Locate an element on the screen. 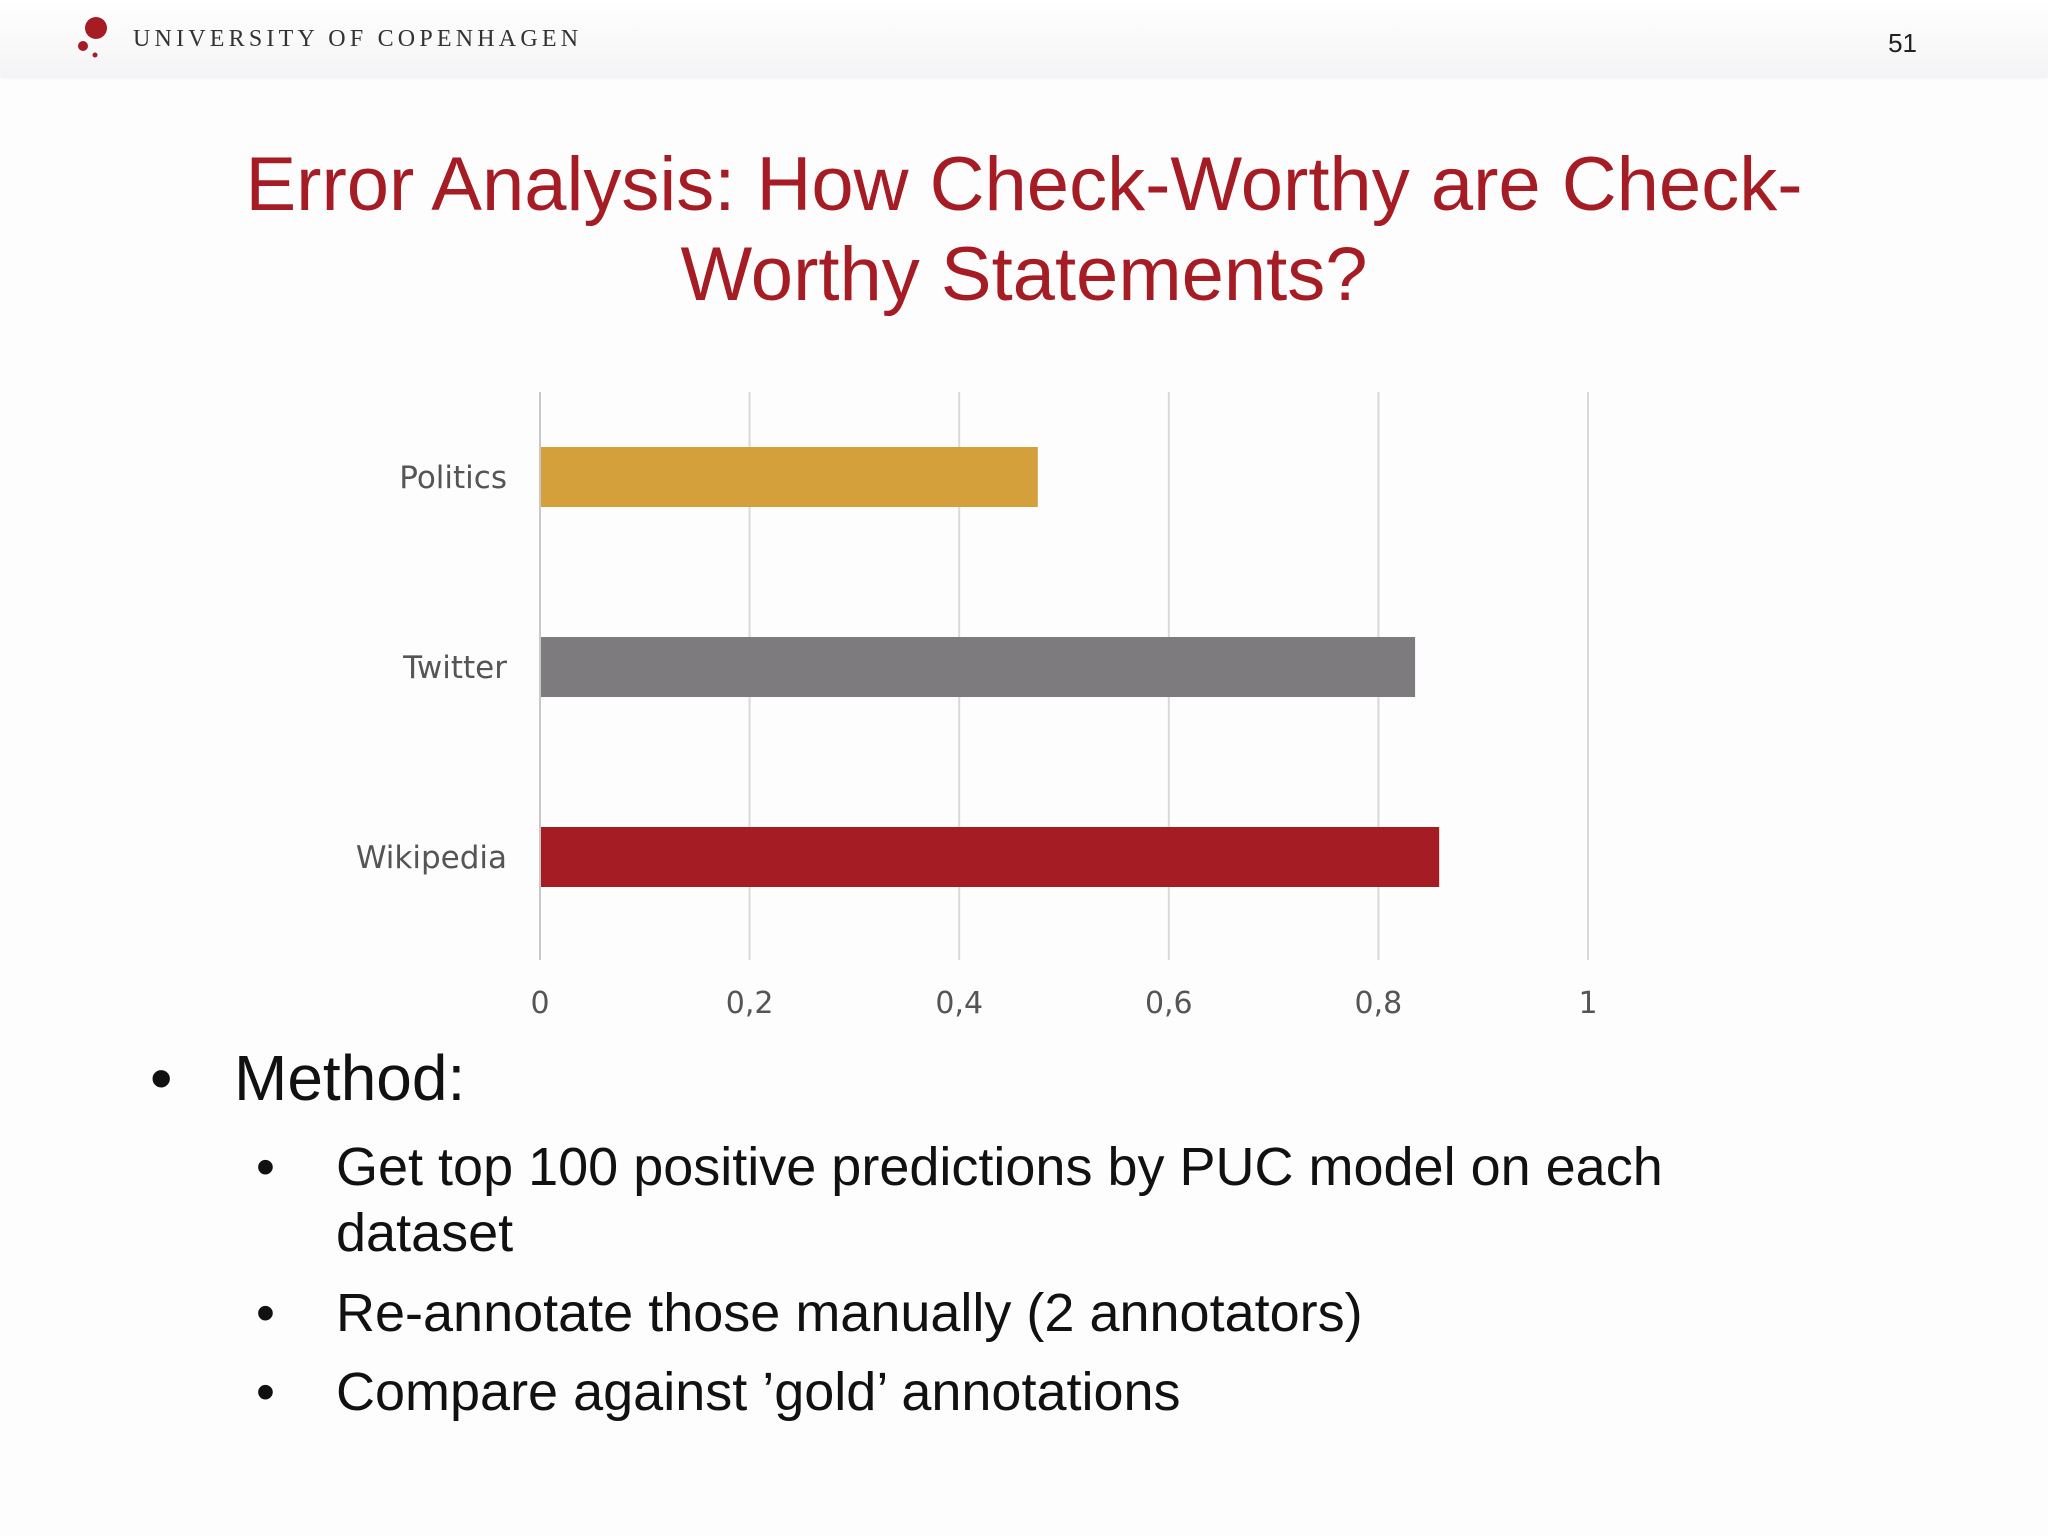 The height and width of the screenshot is (1536, 2048). chart-tick-labels: 0 0,2 0,4 0,6 0,8 1 is located at coordinates (1063, 1003).